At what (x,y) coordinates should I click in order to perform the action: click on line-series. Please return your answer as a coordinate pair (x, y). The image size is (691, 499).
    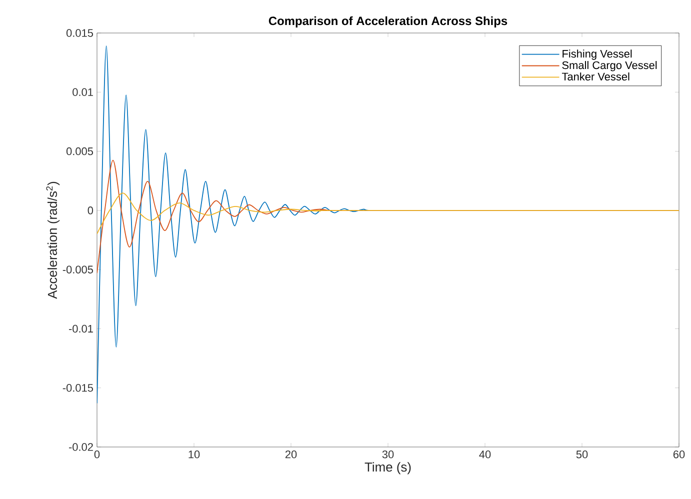
    Looking at the image, I should click on (388, 213).